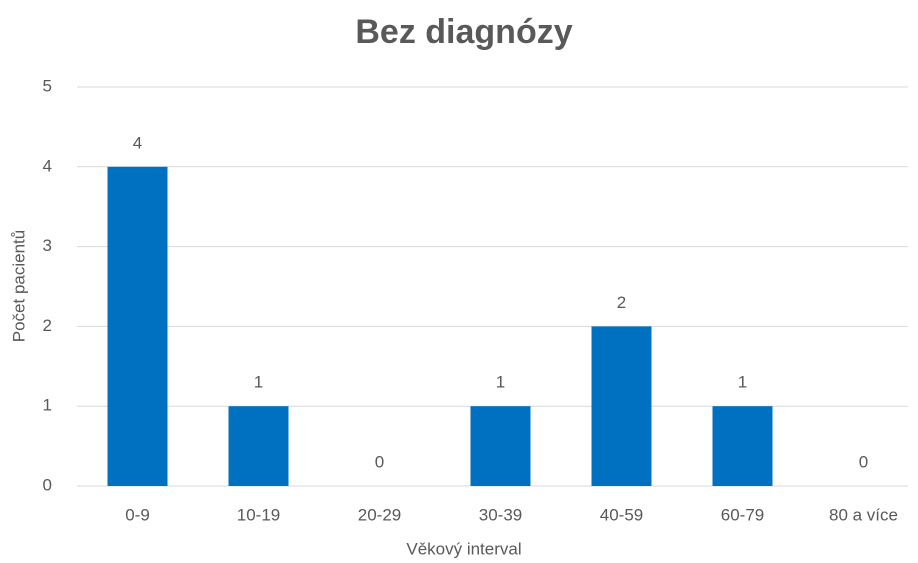 The image size is (918, 563). I want to click on y-tick-label: 2, so click(47, 325).